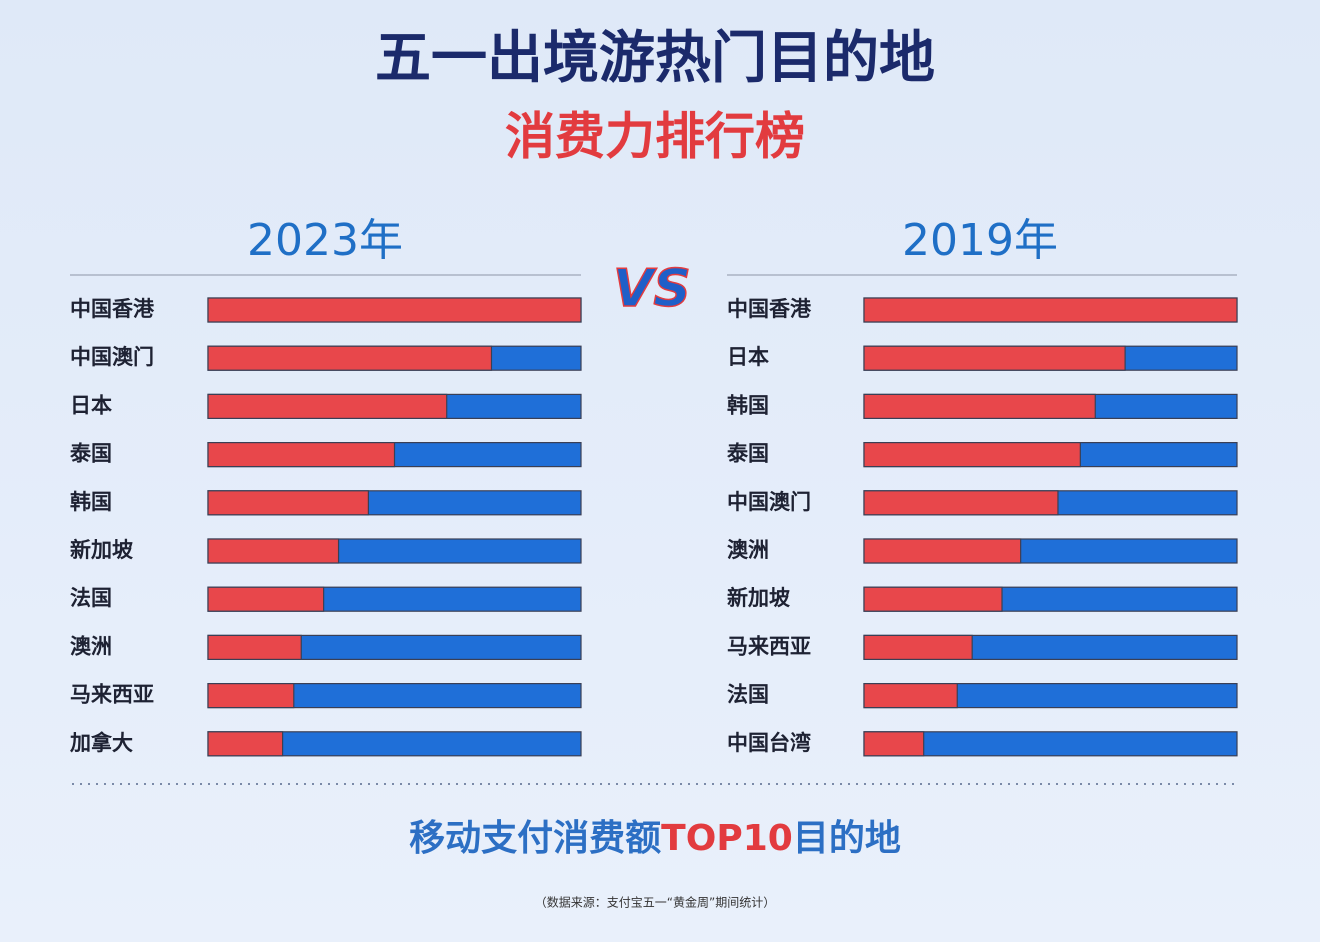  Describe the element at coordinates (101, 743) in the screenshot. I see `category-label: 加拿大` at that location.